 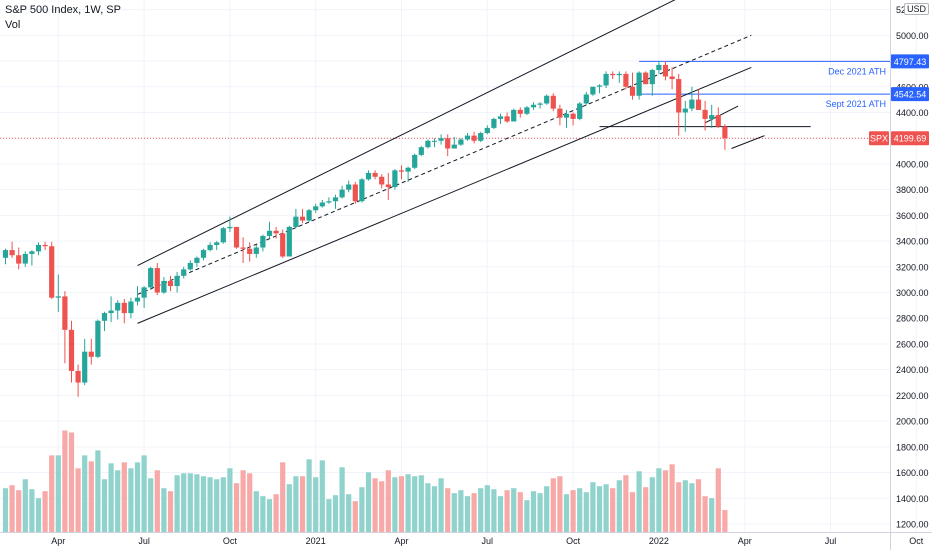 What do you see at coordinates (912, 396) in the screenshot?
I see `price-tick-label: 2200.00` at bounding box center [912, 396].